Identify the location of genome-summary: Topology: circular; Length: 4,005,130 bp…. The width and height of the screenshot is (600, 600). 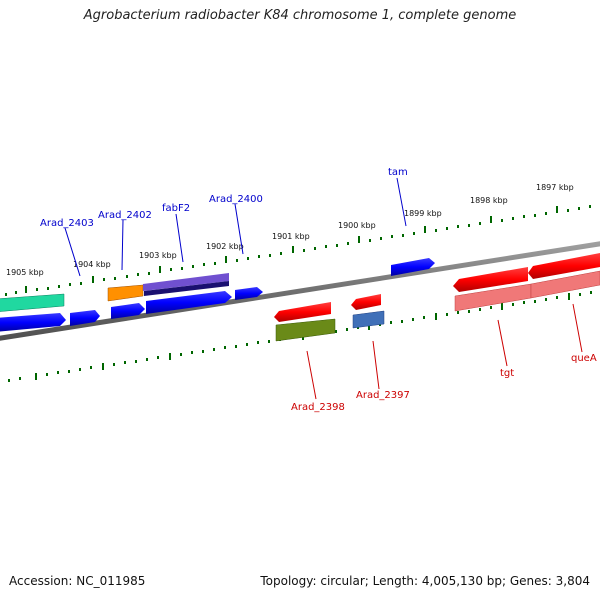
(425, 581).